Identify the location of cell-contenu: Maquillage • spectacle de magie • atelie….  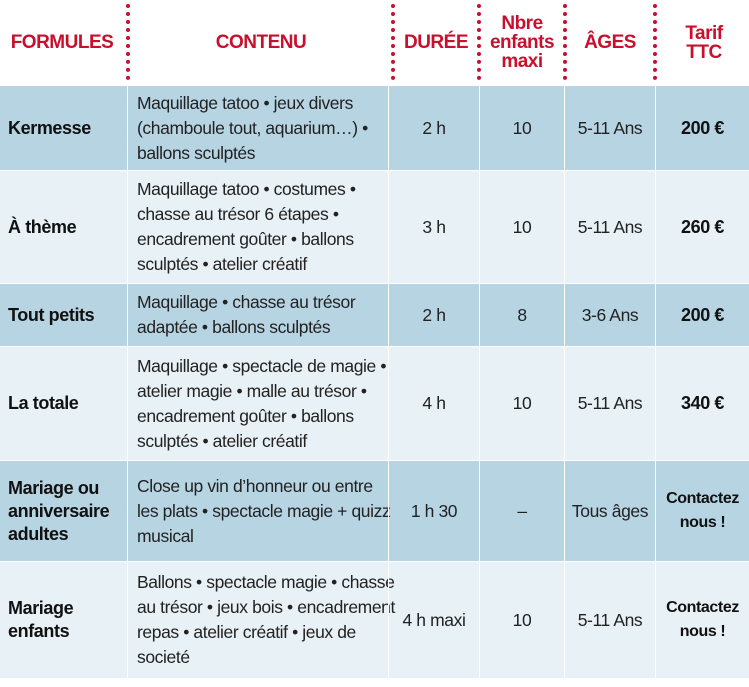
(262, 403).